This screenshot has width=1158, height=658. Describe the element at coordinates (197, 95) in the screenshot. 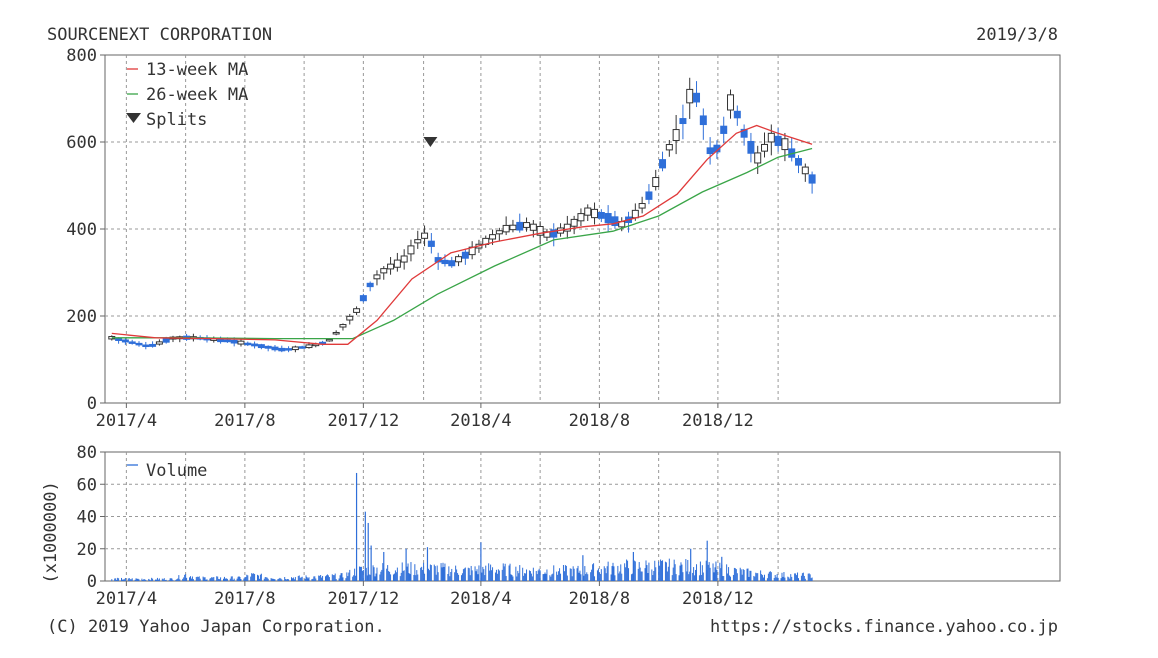

I see `legend-label: 26-week MA` at that location.